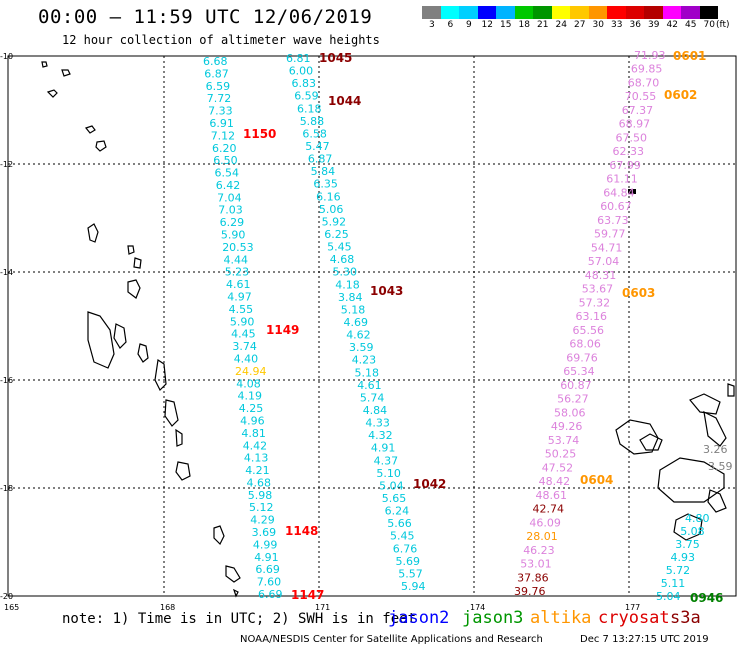 The height and width of the screenshot is (650, 740). I want to click on track-value: 6.58, so click(314, 133).